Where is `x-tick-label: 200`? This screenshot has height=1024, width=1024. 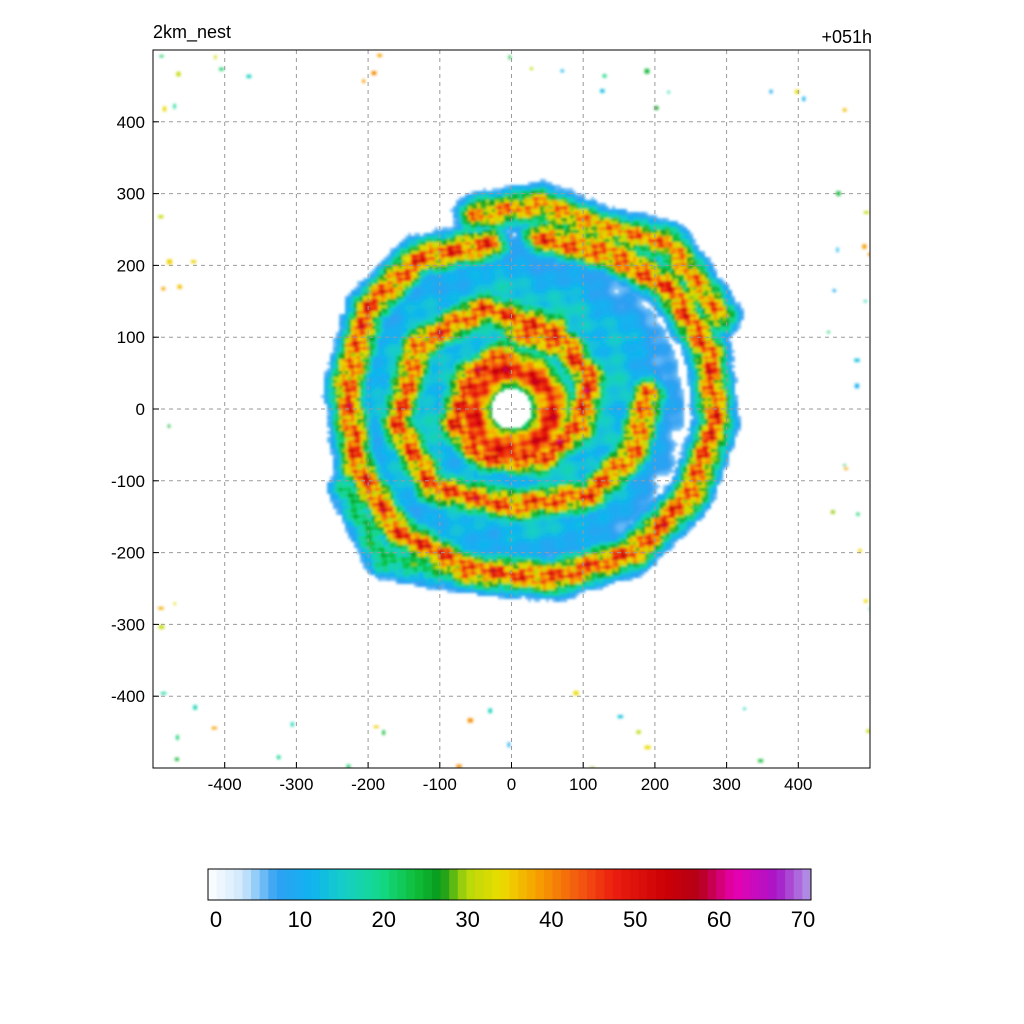
x-tick-label: 200 is located at coordinates (655, 784).